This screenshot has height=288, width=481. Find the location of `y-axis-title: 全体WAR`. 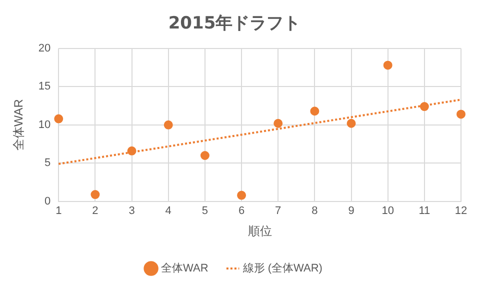

y-axis-title: 全体WAR is located at coordinates (19, 124).